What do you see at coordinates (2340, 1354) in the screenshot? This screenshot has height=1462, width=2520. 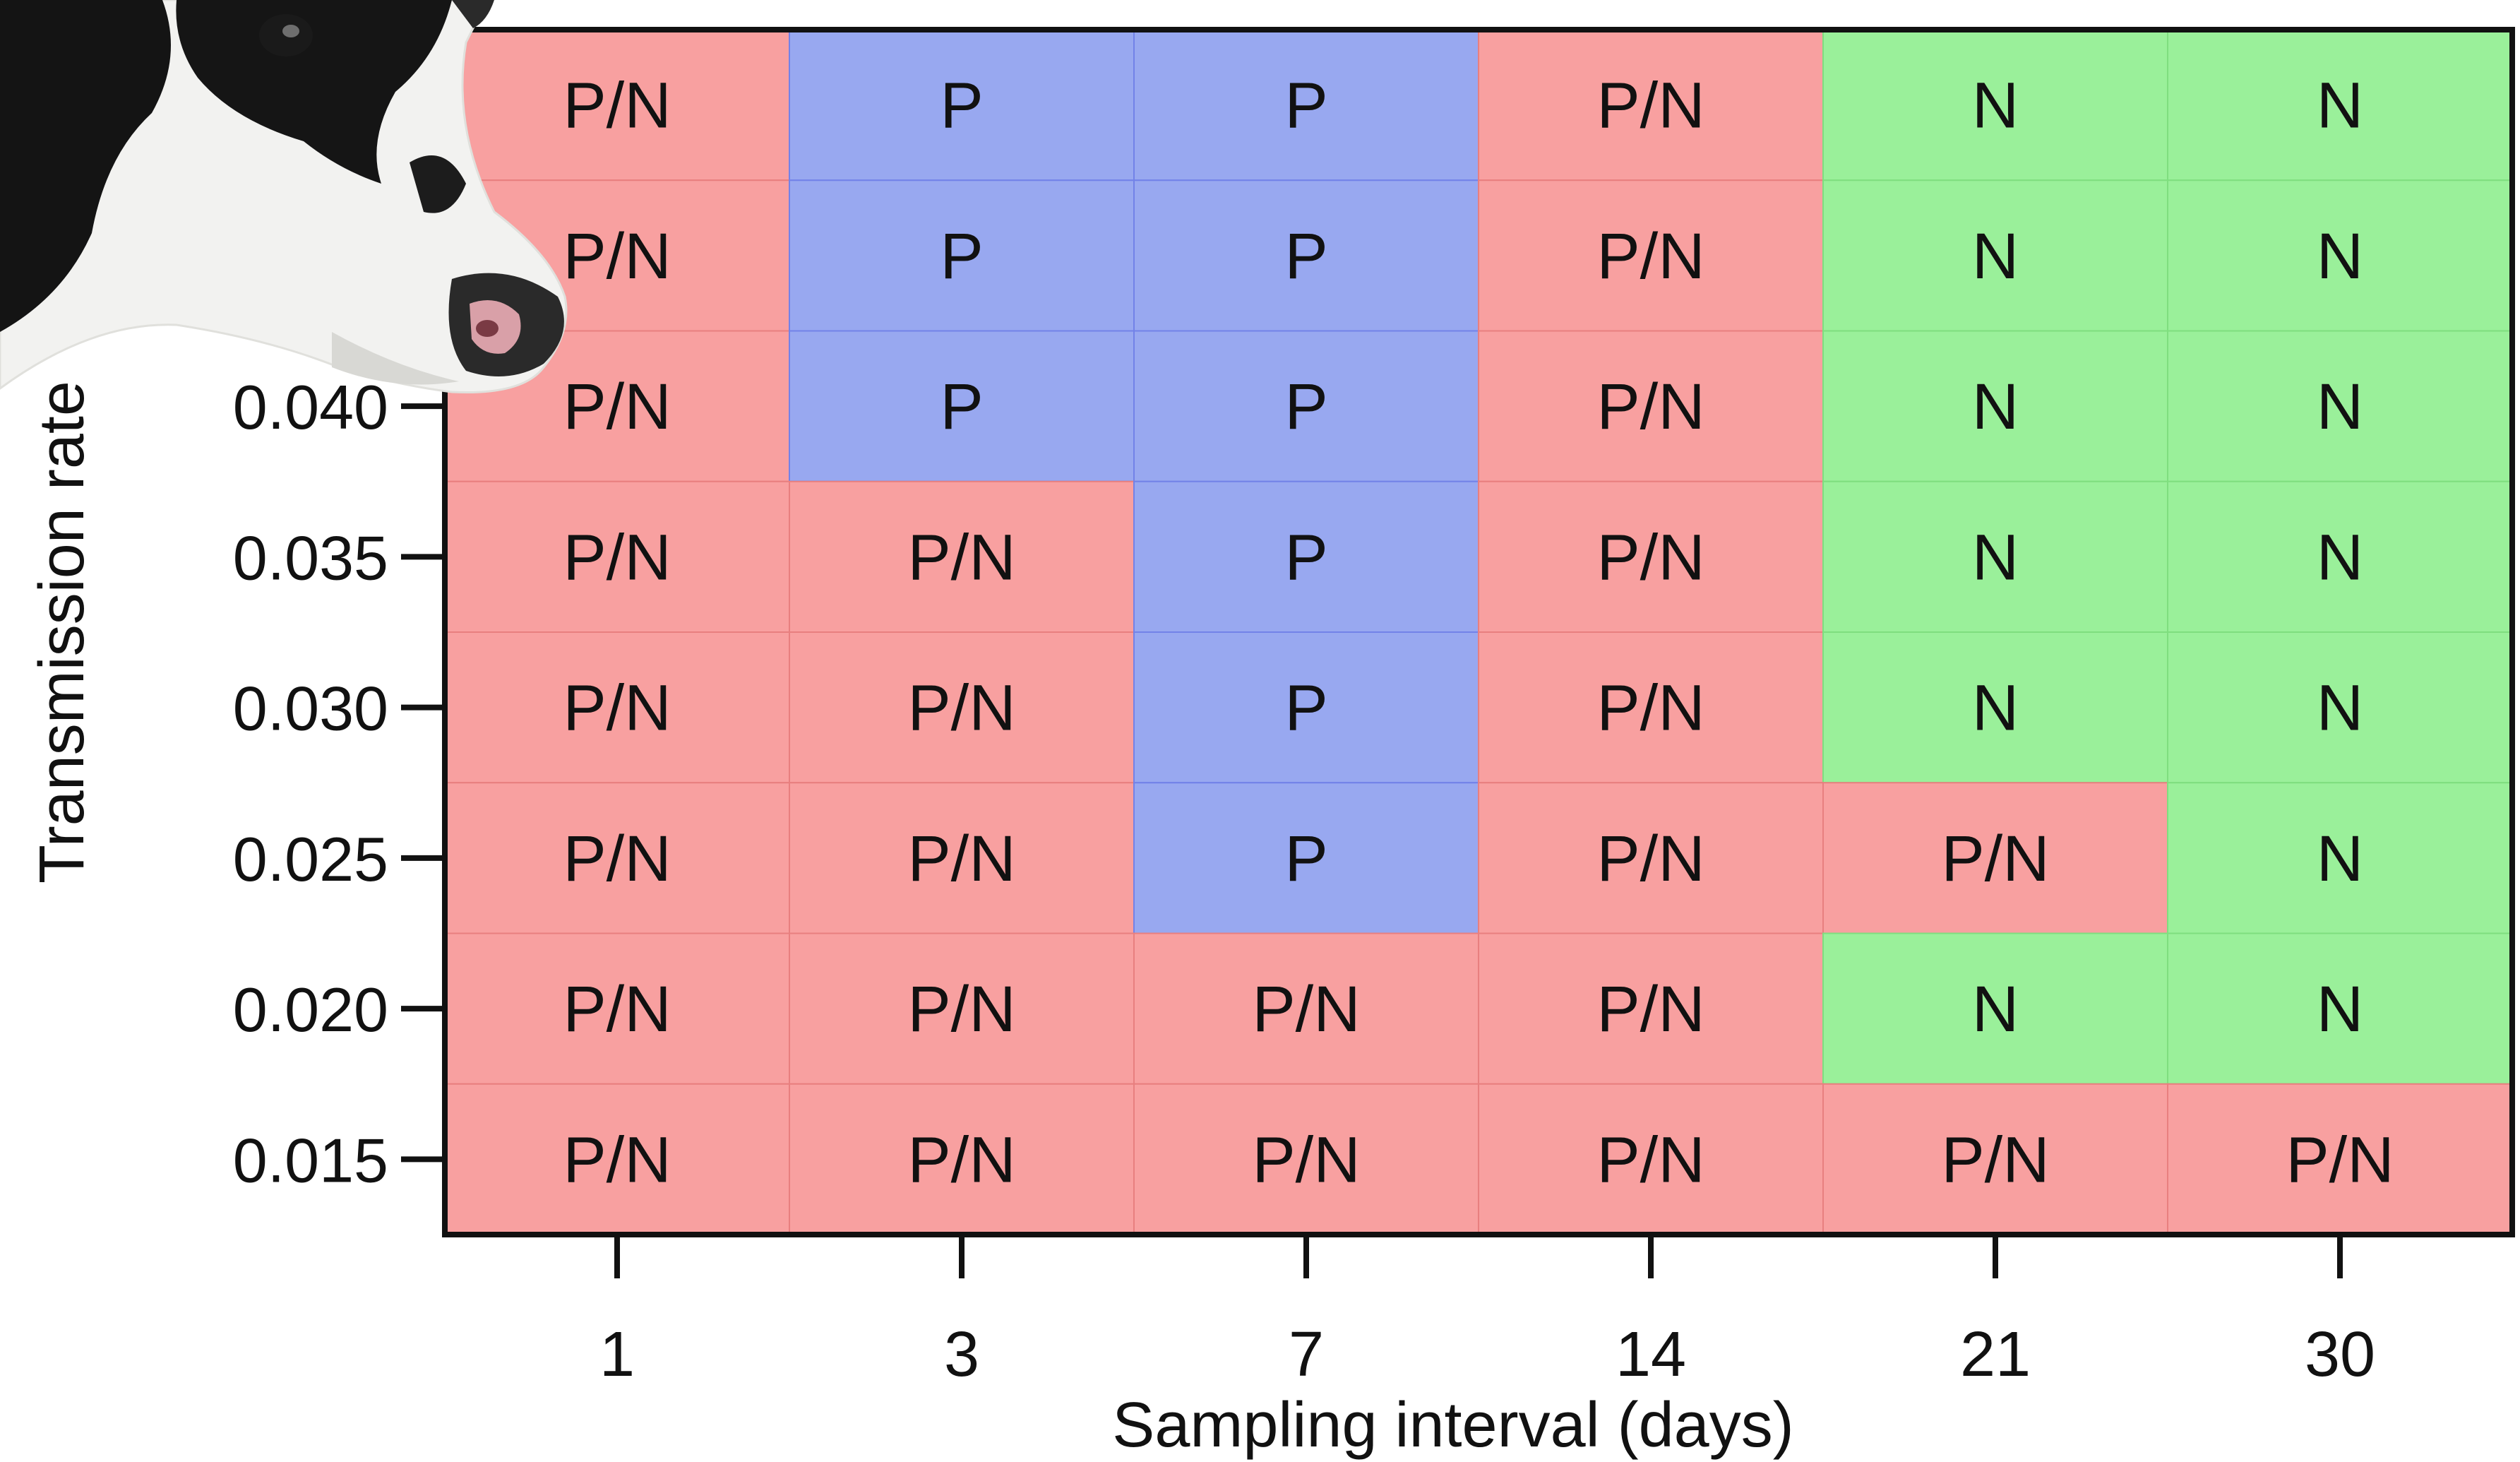 I see `x-tick-label: 30` at bounding box center [2340, 1354].